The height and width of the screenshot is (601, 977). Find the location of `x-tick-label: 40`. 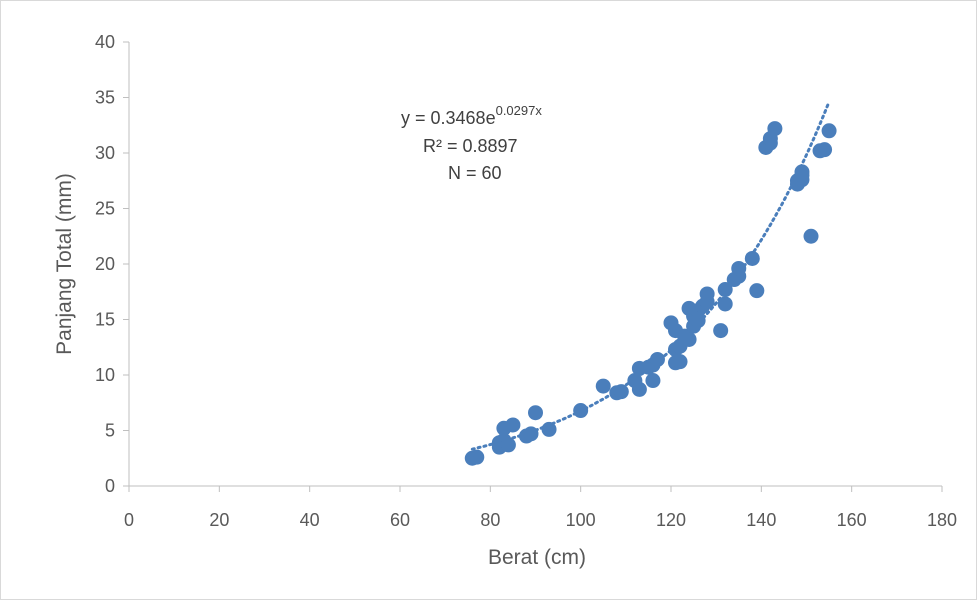

x-tick-label: 40 is located at coordinates (310, 520).